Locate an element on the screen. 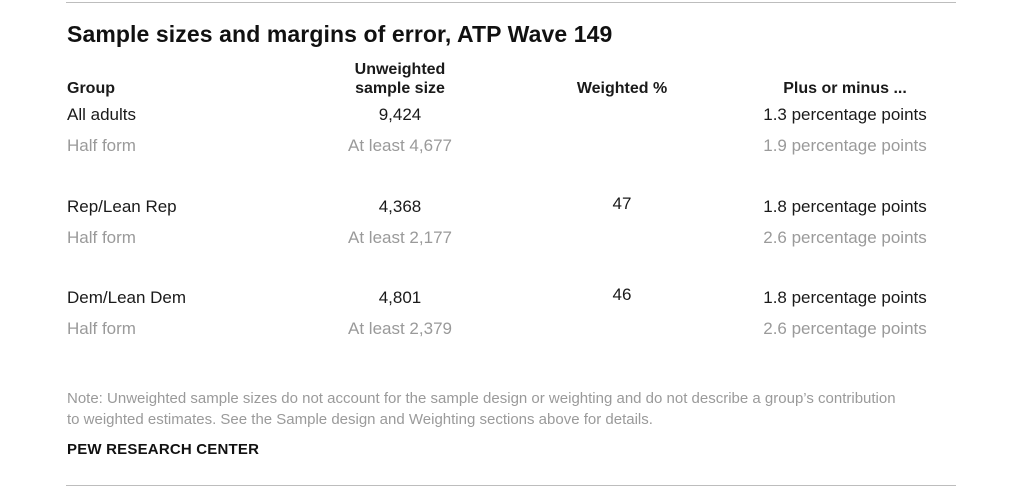  row-dem-moe: 1.8 percentage points is located at coordinates (845, 297).